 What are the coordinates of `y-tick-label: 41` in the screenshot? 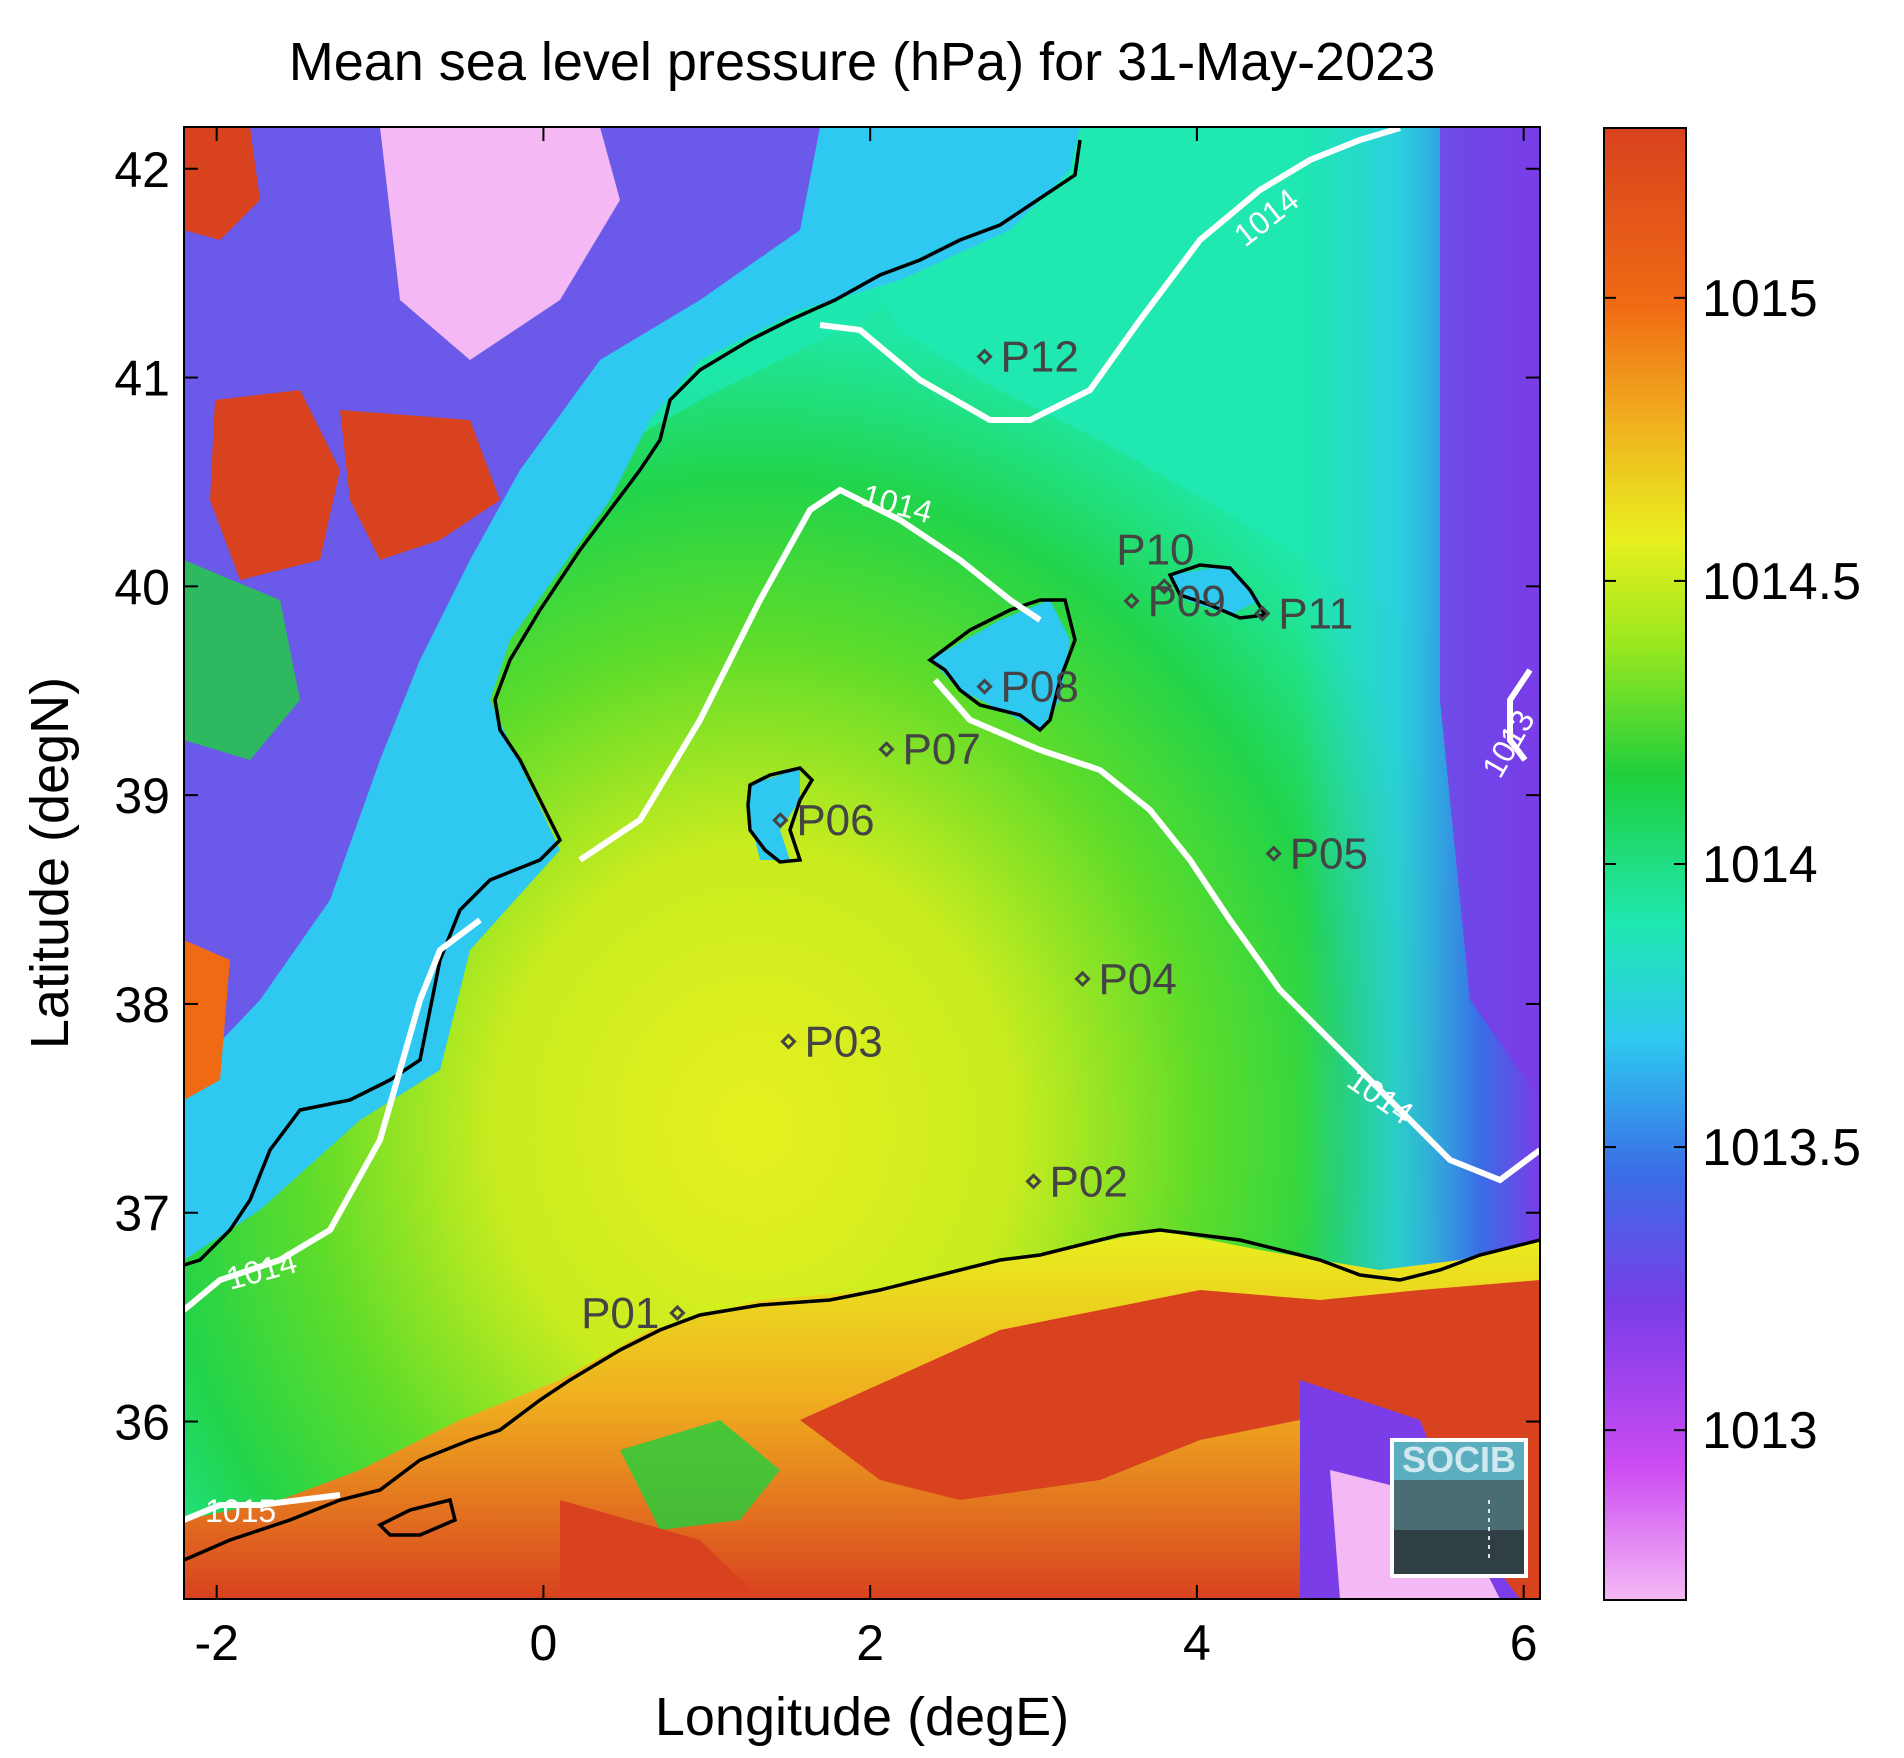 It's located at (142, 379).